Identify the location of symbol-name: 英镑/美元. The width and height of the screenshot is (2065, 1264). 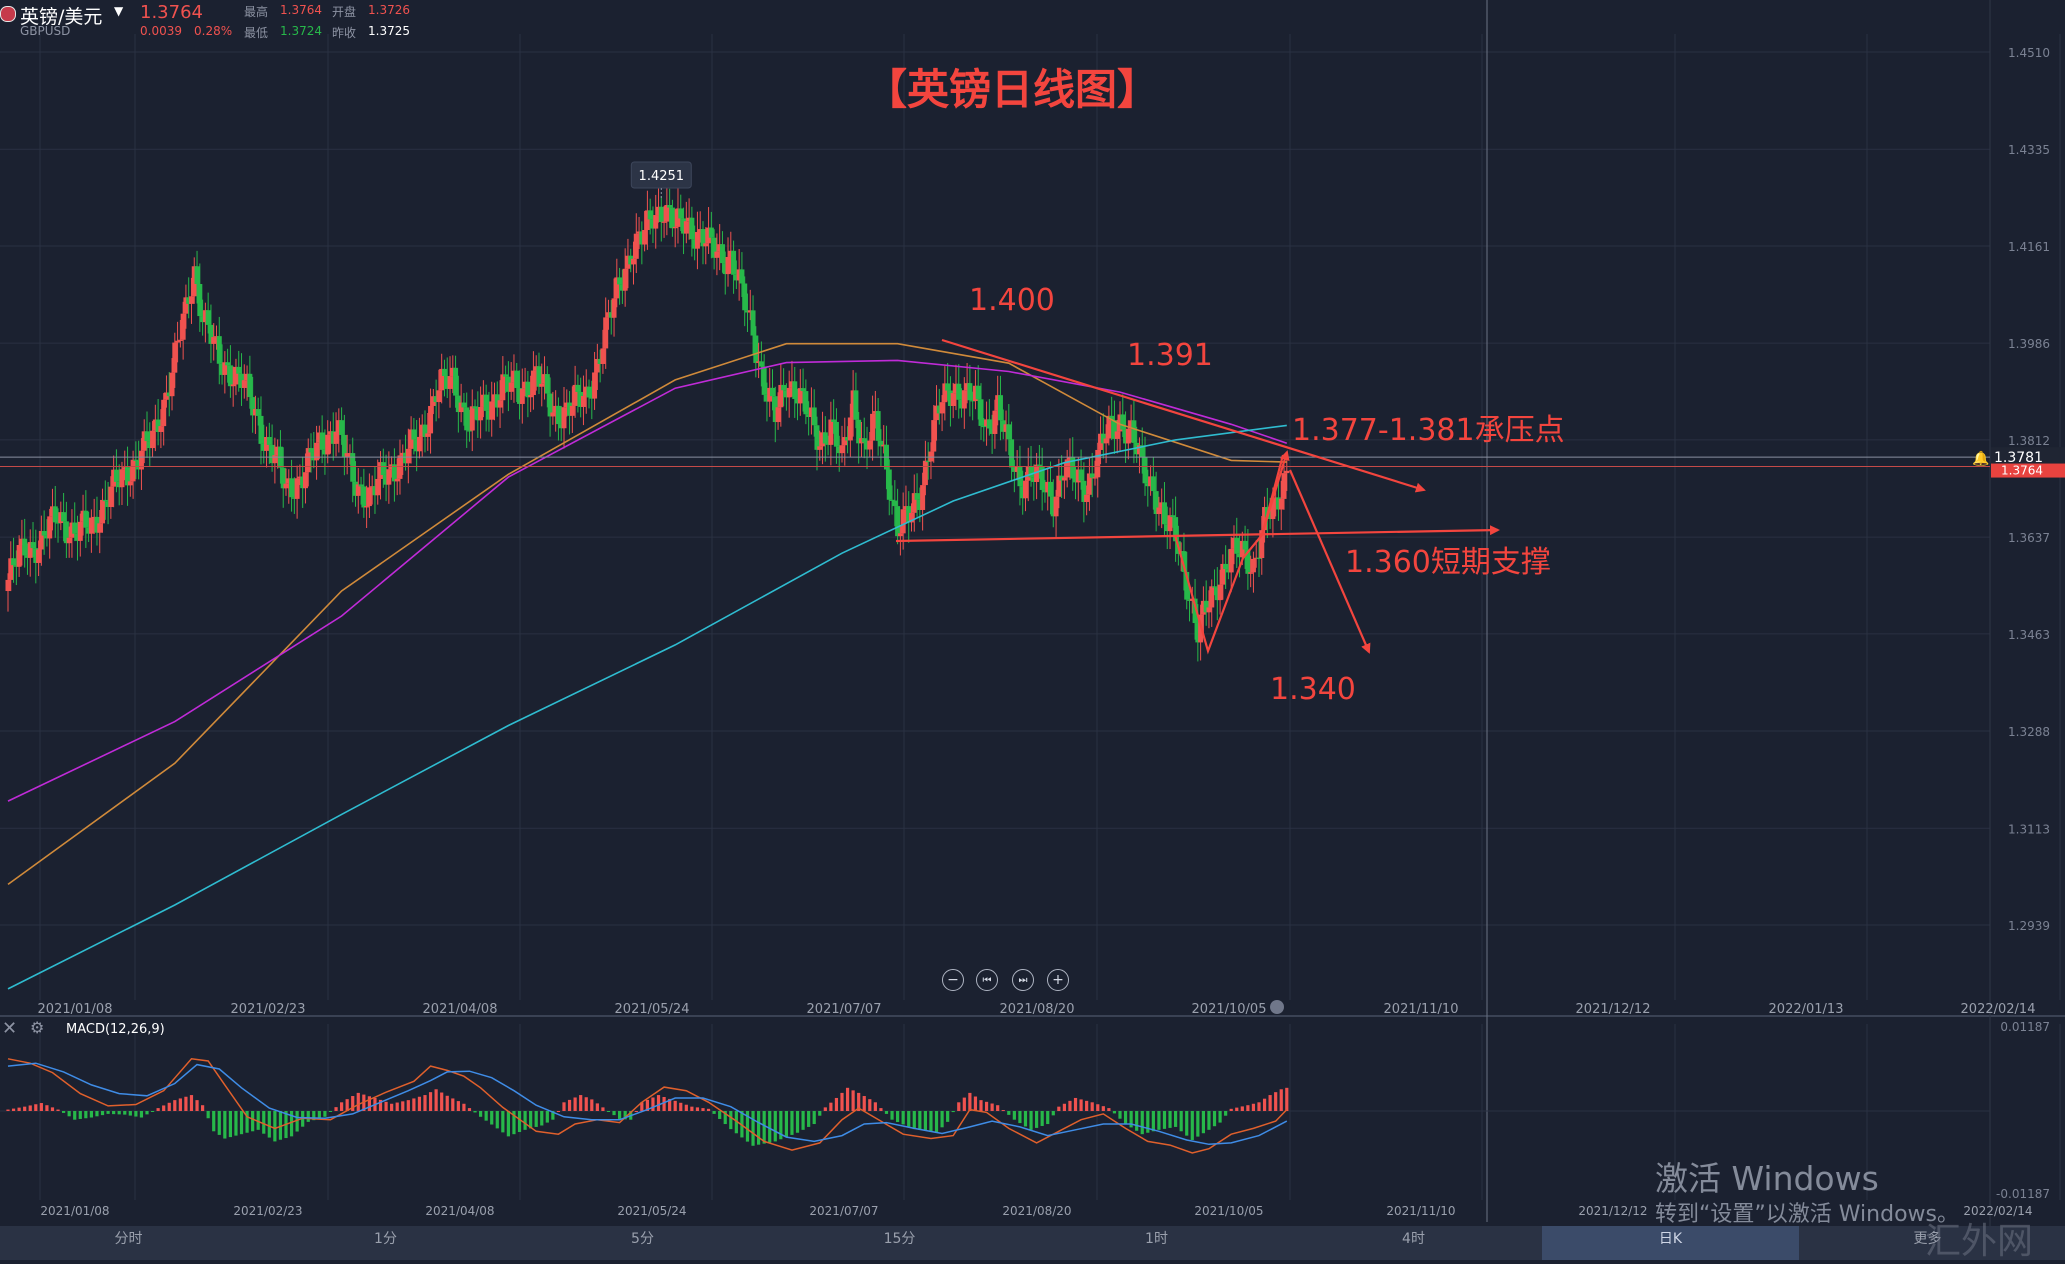
(61, 17).